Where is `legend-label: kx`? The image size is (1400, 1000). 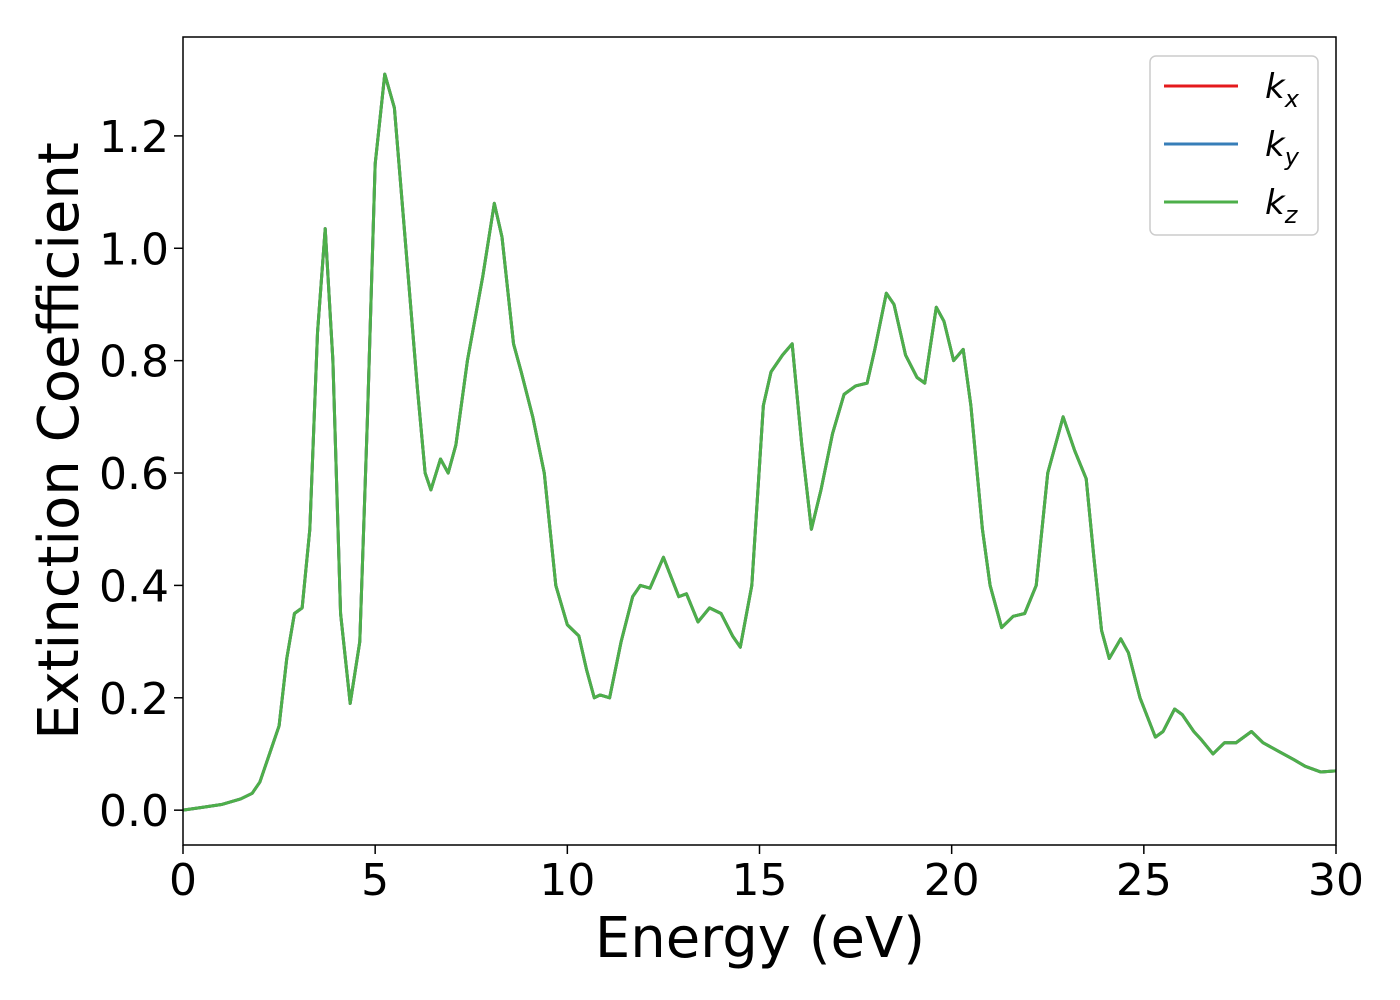 legend-label: kx is located at coordinates (1282, 90).